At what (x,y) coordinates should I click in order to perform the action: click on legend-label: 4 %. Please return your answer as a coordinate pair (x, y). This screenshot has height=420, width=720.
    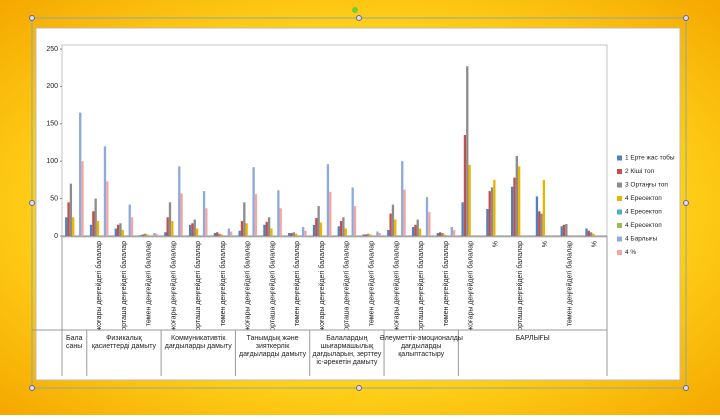
    Looking at the image, I should click on (630, 252).